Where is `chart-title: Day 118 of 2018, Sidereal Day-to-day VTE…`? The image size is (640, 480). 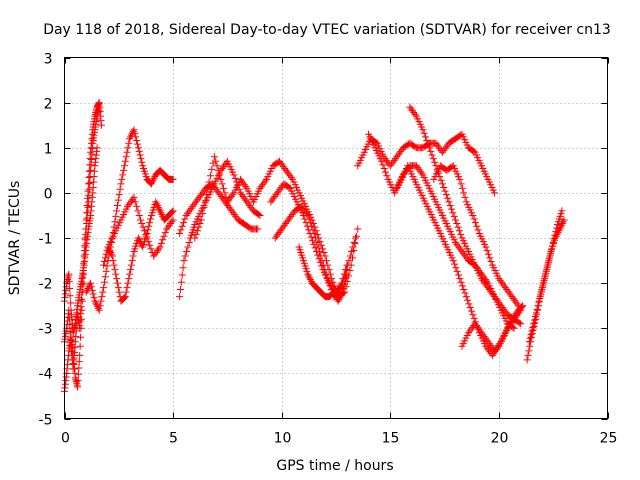
chart-title: Day 118 of 2018, Sidereal Day-to-day VTE… is located at coordinates (327, 30).